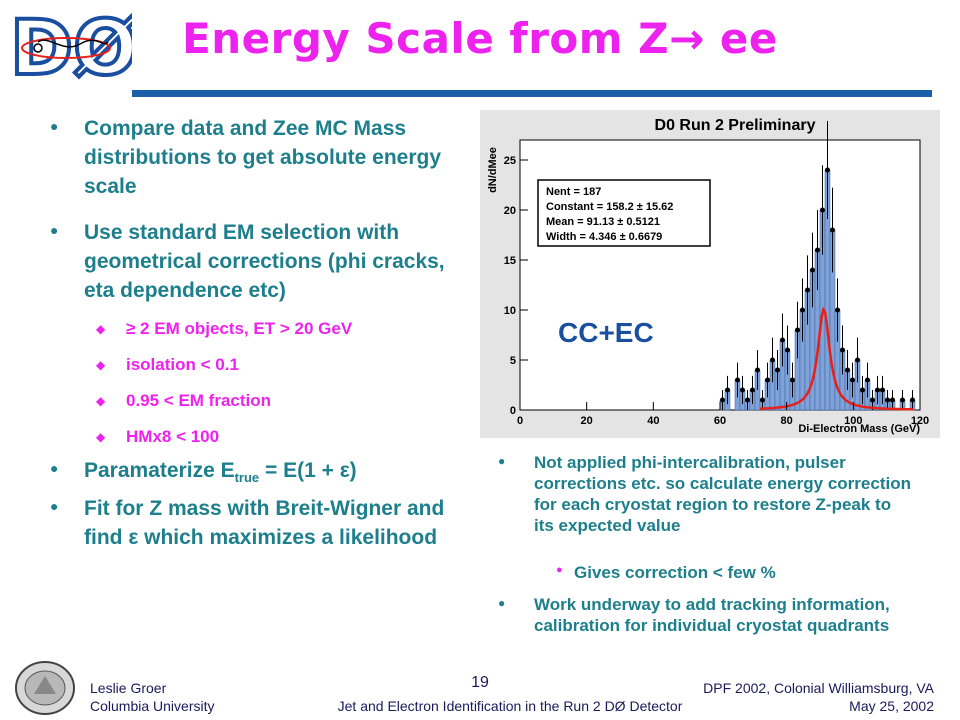 The width and height of the screenshot is (960, 720). I want to click on fit-curve, so click(836, 358).